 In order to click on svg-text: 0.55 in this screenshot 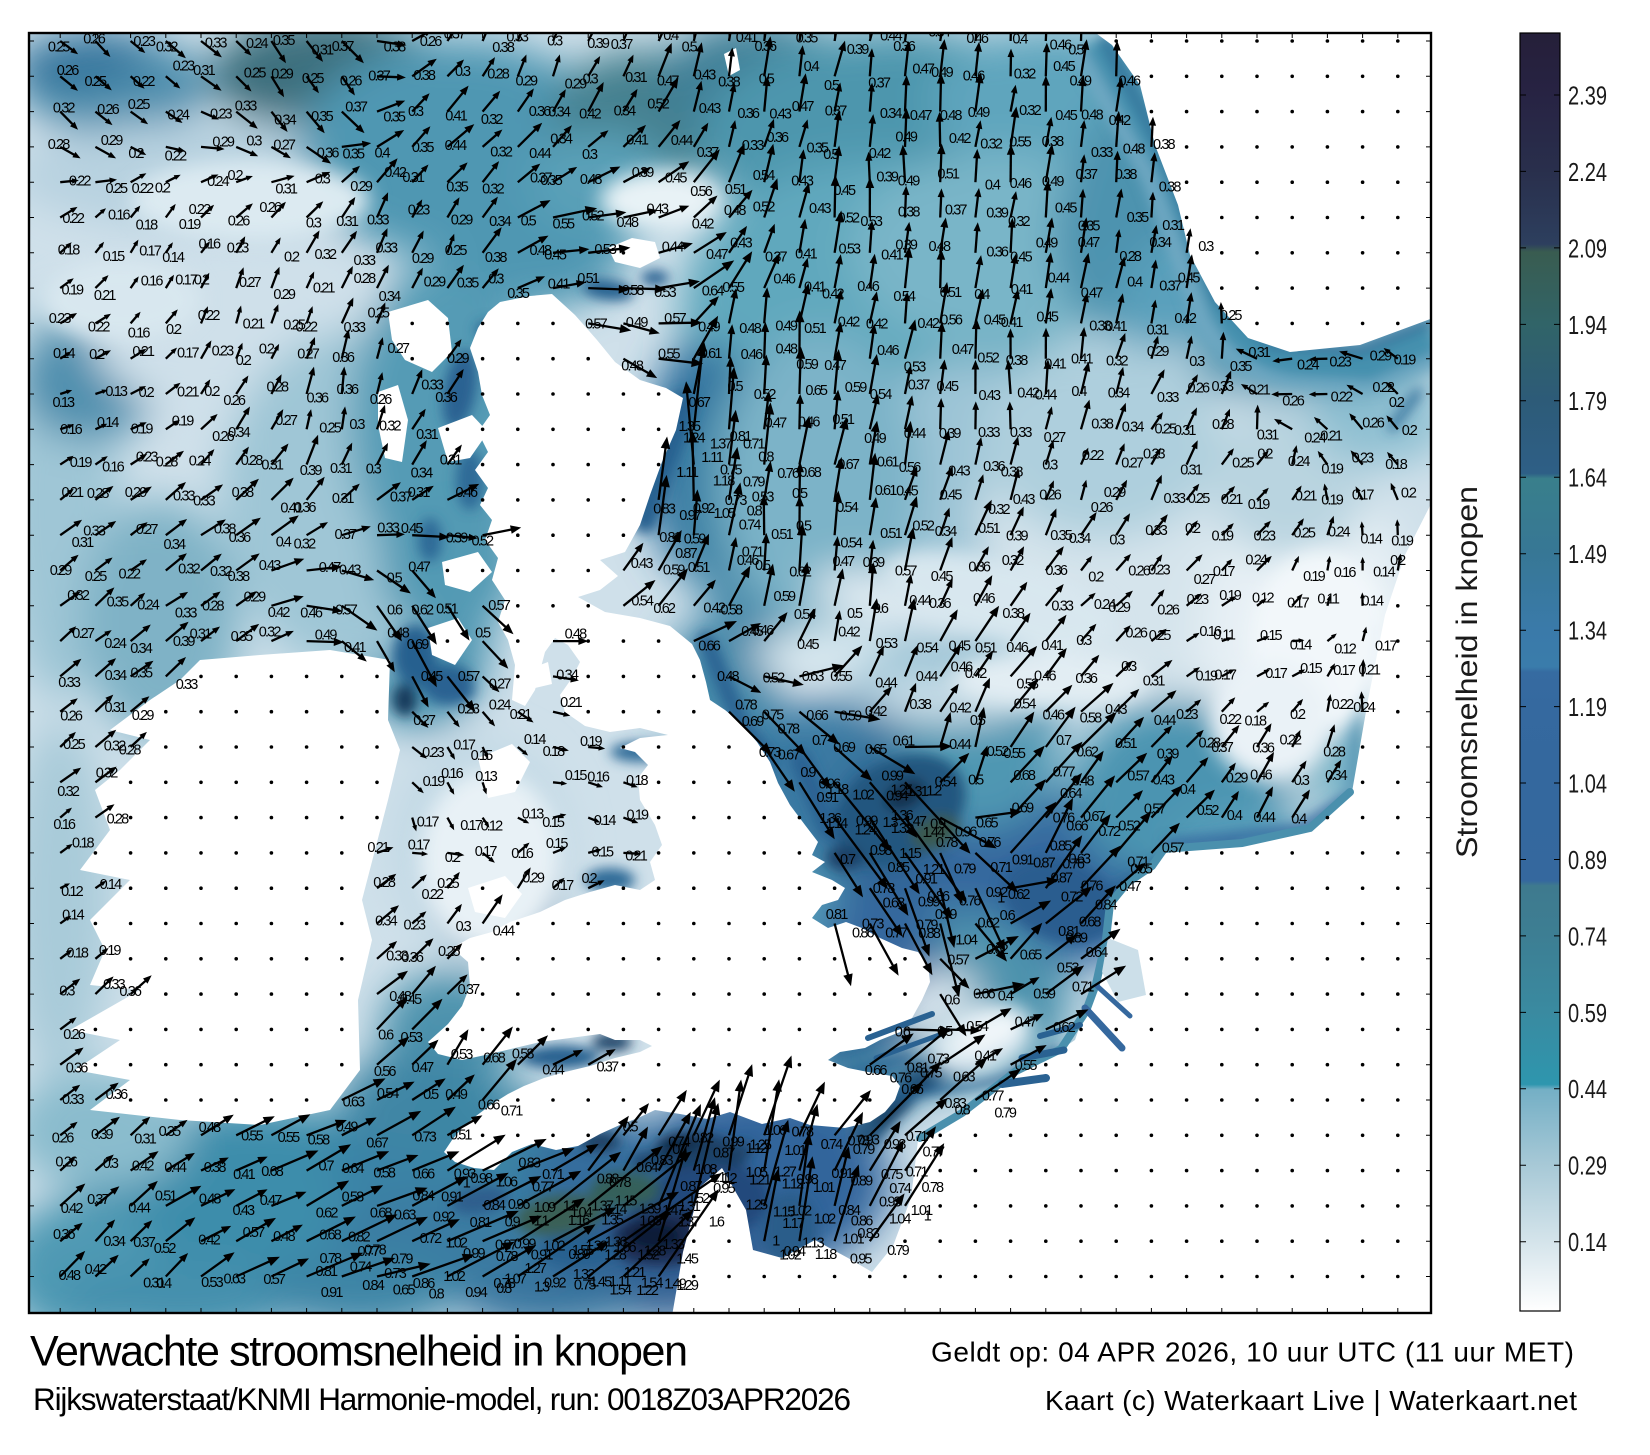, I will do `click(669, 355)`.